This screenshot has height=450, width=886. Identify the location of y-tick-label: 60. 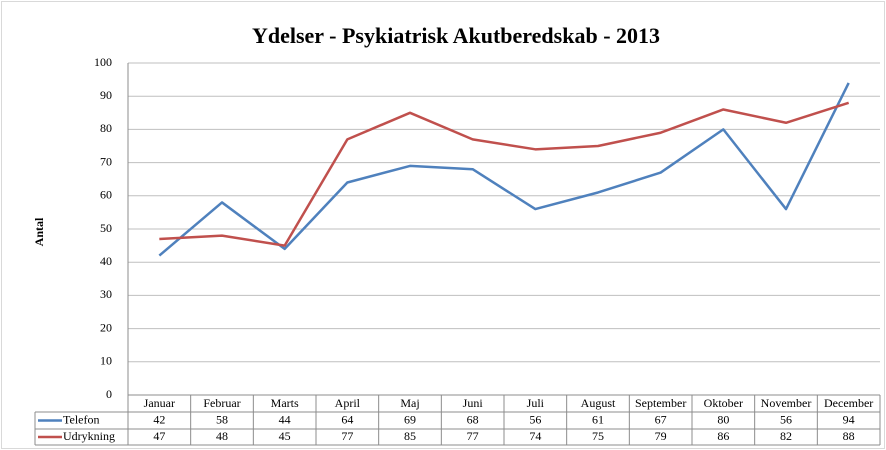
(106, 195).